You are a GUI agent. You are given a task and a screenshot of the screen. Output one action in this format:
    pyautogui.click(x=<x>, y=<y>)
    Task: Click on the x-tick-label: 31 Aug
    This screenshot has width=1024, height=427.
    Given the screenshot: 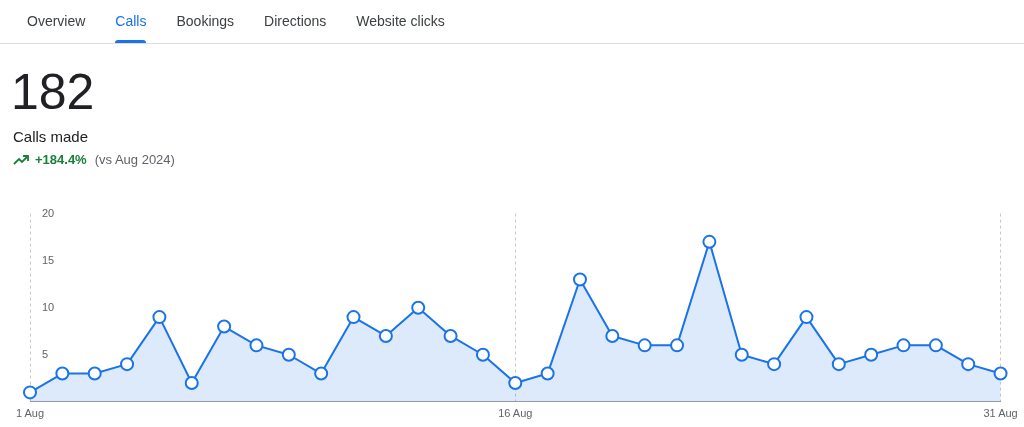 What is the action you would take?
    pyautogui.click(x=1000, y=413)
    